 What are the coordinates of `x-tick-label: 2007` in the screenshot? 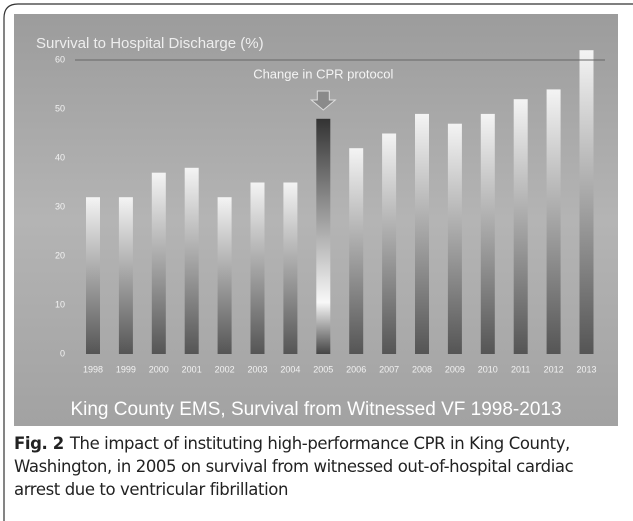 It's located at (389, 369).